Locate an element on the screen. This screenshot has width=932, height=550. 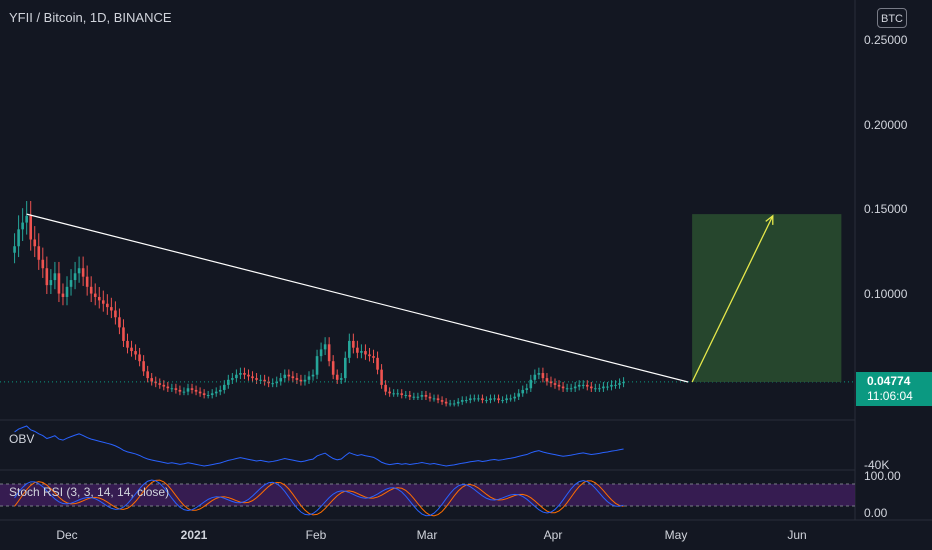
stoch-band is located at coordinates (427, 495).